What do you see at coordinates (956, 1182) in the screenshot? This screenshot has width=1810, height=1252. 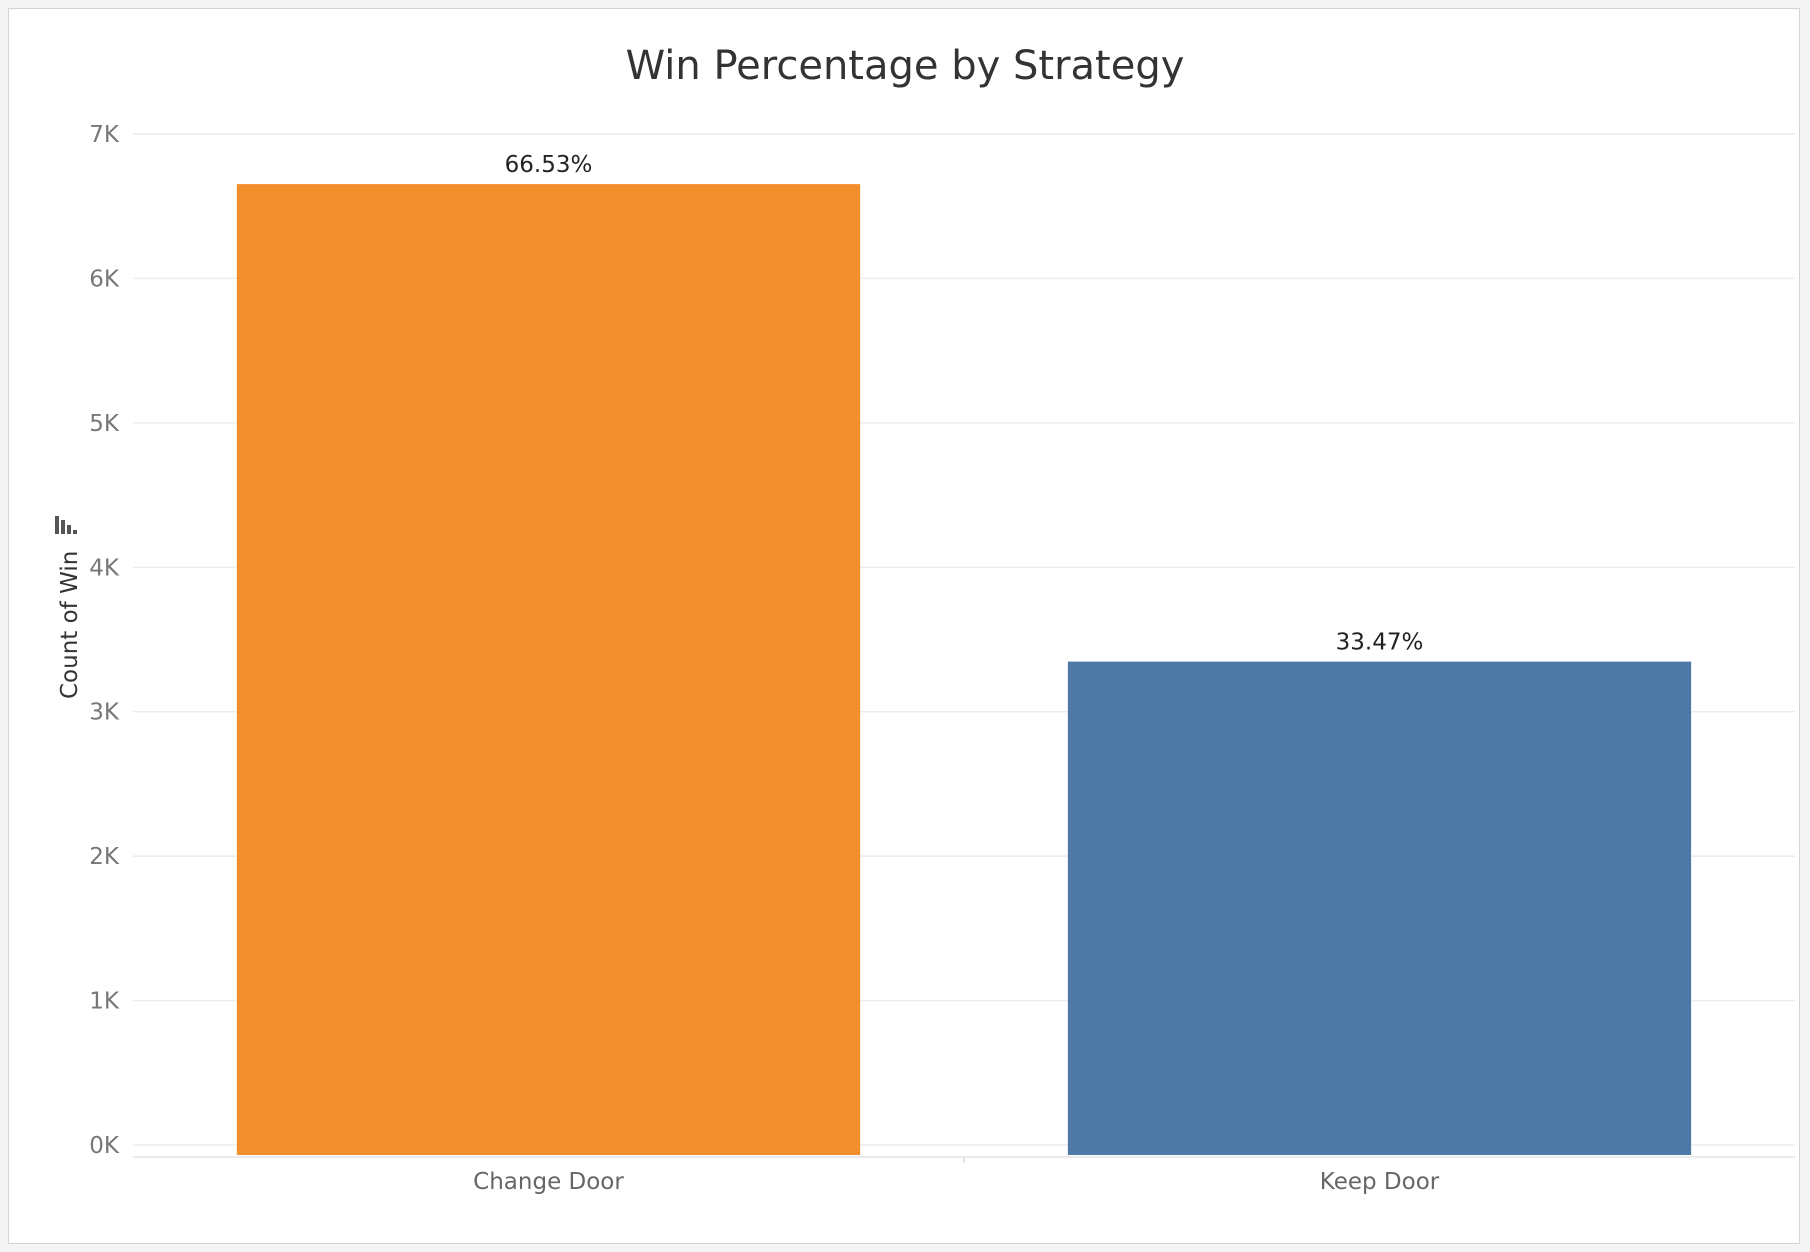 I see `x-axis-categories: Change Door Keep Door` at bounding box center [956, 1182].